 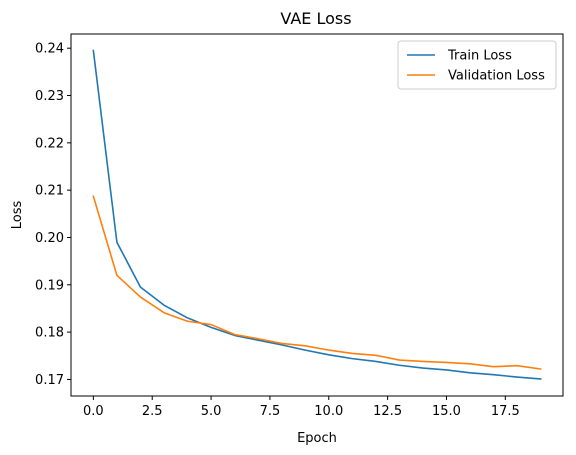 What do you see at coordinates (49, 380) in the screenshot?
I see `y-tick-label: 0.17` at bounding box center [49, 380].